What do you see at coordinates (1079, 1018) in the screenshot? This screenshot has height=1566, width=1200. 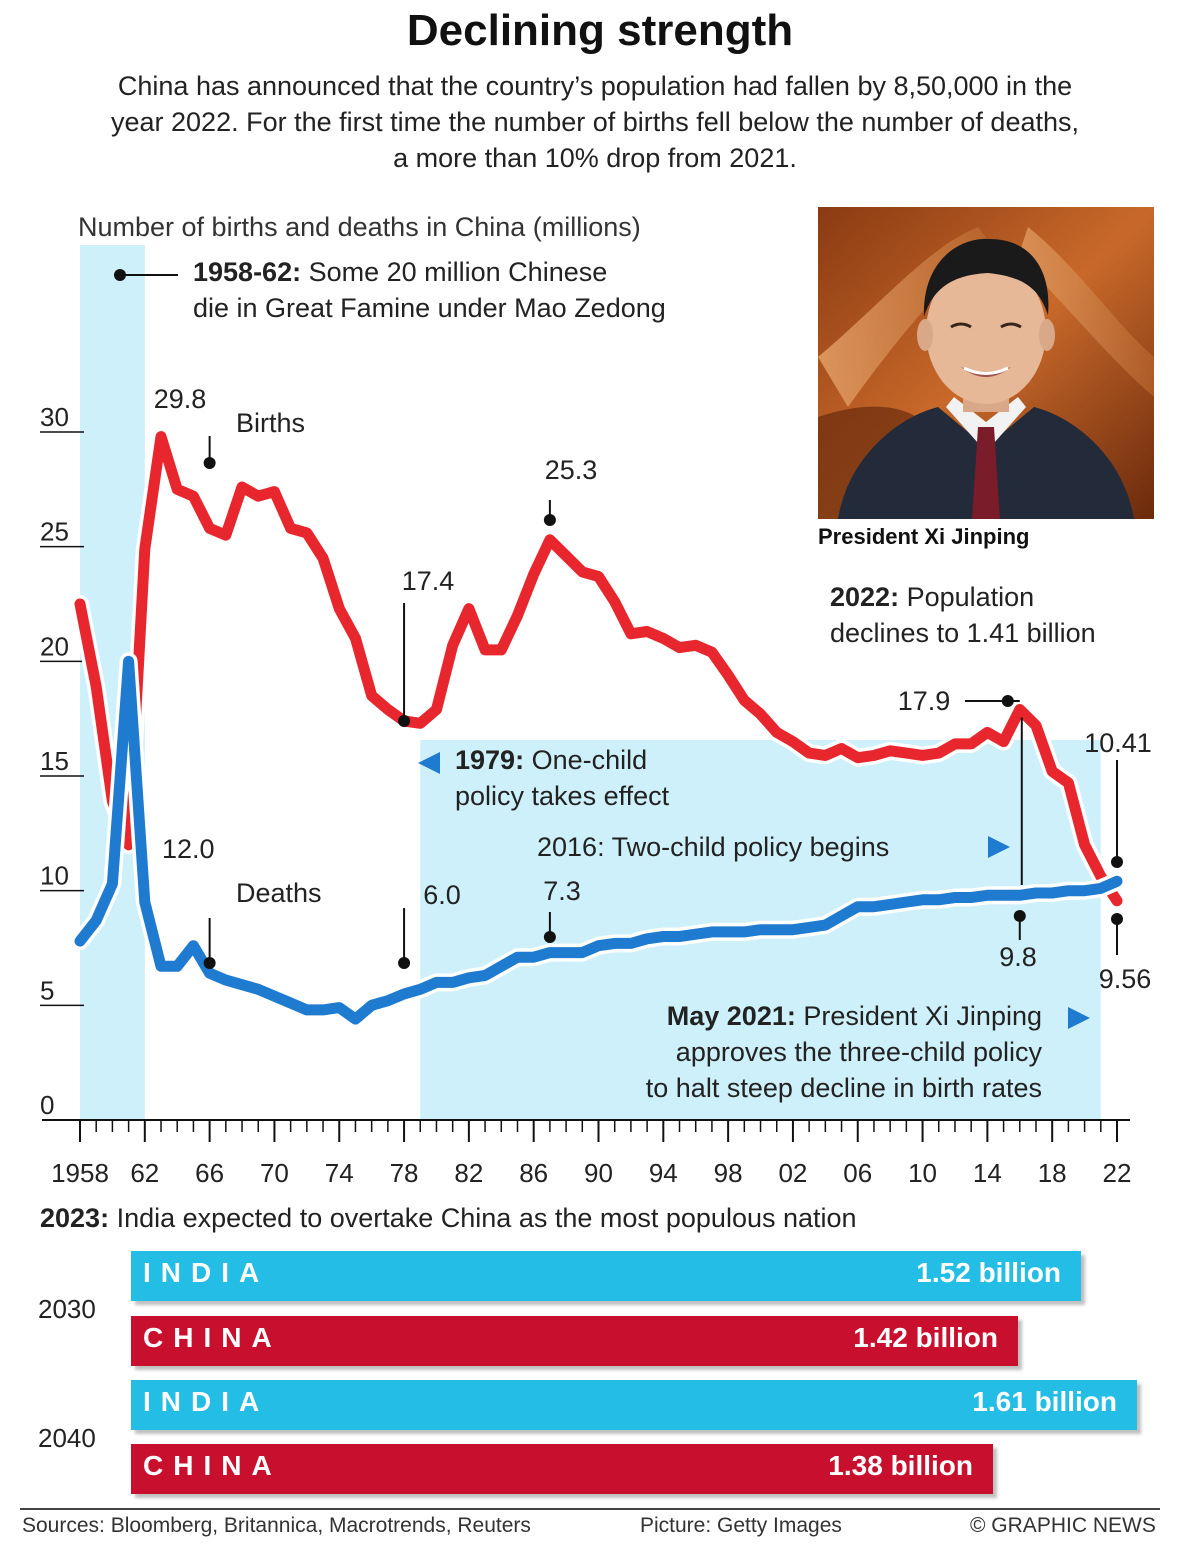 I see `three-child-arrow` at bounding box center [1079, 1018].